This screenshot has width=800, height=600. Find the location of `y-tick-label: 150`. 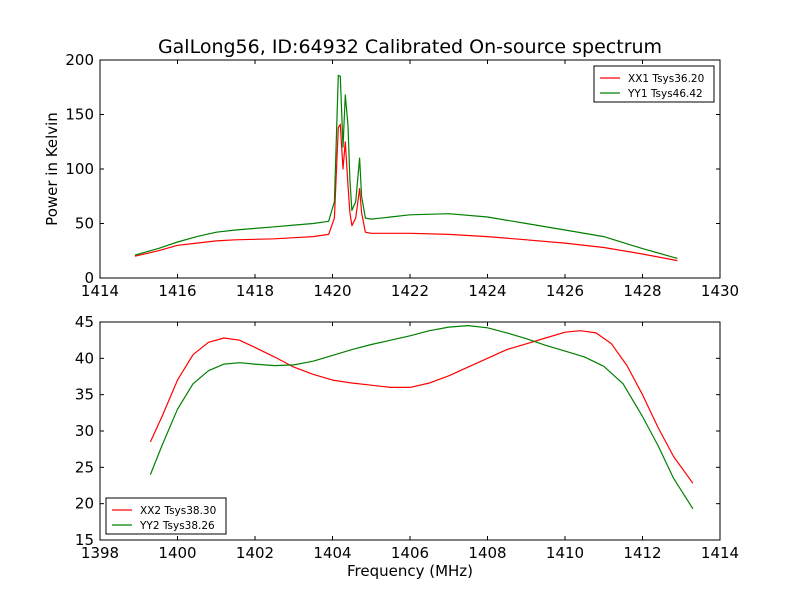

y-tick-label: 150 is located at coordinates (79, 115).